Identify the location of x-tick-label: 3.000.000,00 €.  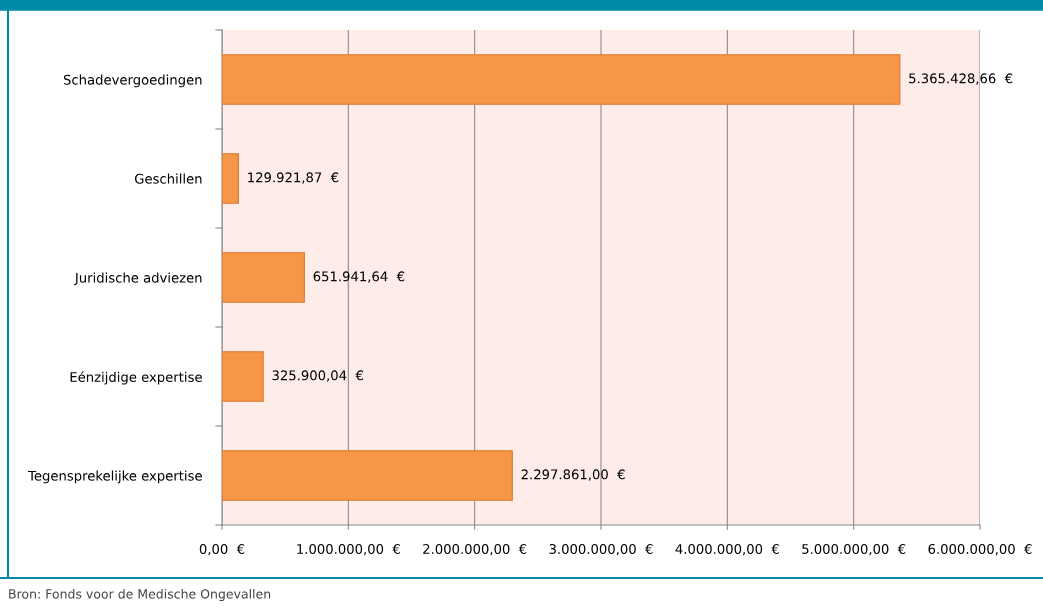
(601, 549).